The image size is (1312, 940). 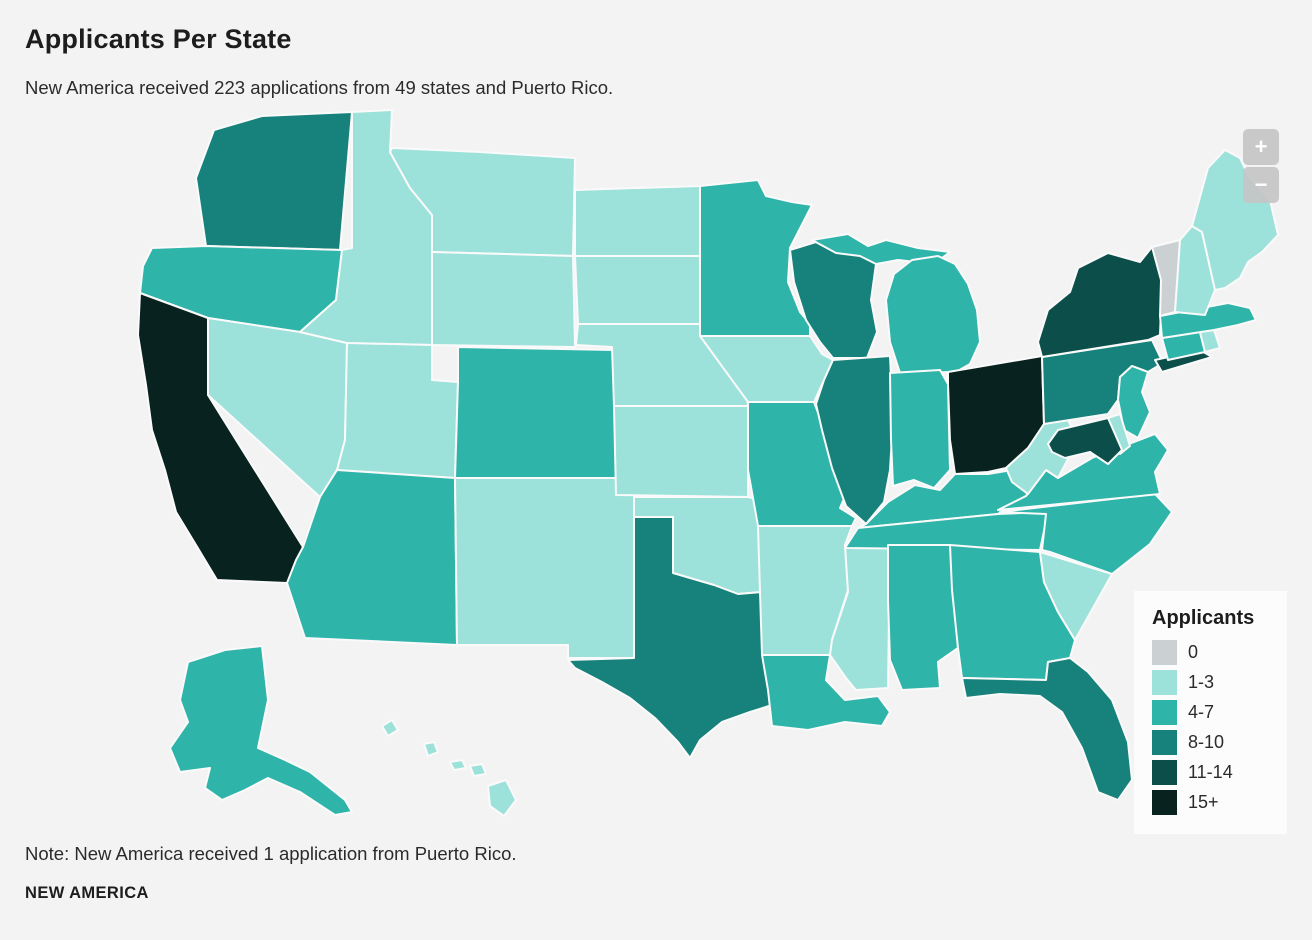 What do you see at coordinates (681, 451) in the screenshot?
I see `state-ks: Kansas: 1-3` at bounding box center [681, 451].